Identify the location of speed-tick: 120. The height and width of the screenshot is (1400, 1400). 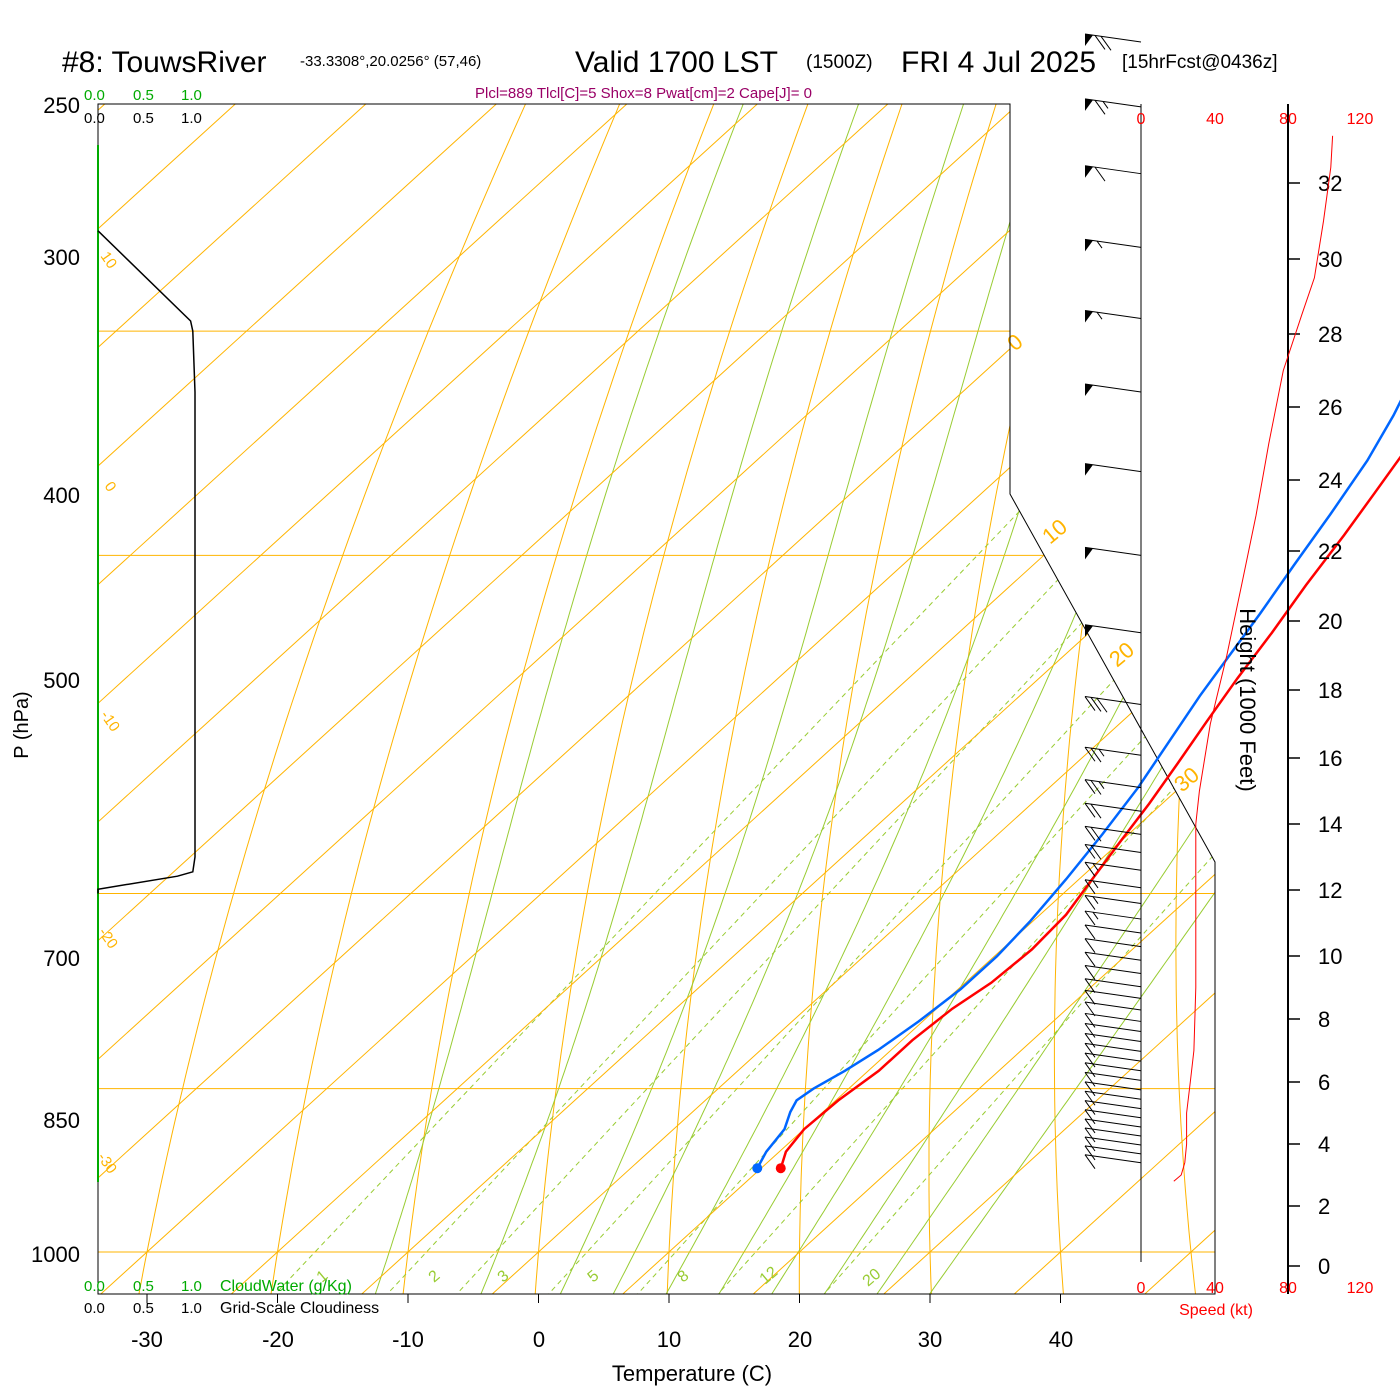
(1360, 119).